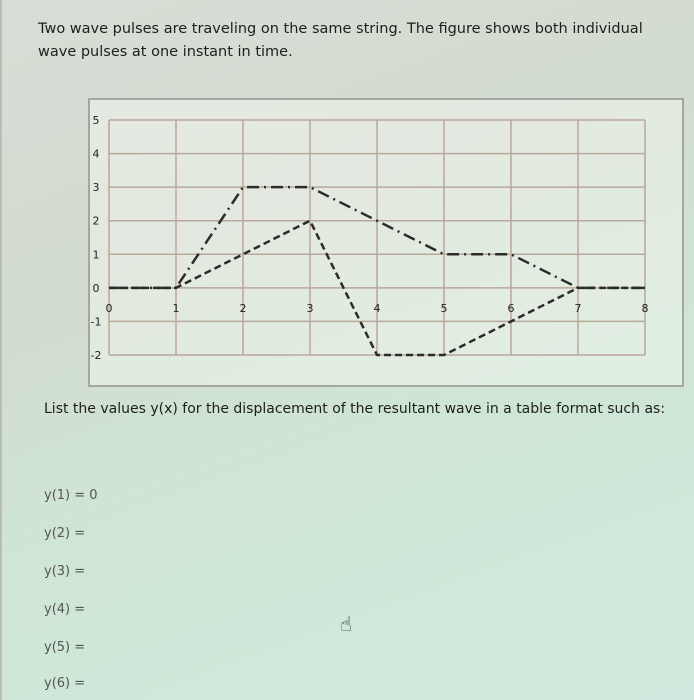 This screenshot has width=694, height=700. What do you see at coordinates (645, 308) in the screenshot?
I see `x-tick-label: 8` at bounding box center [645, 308].